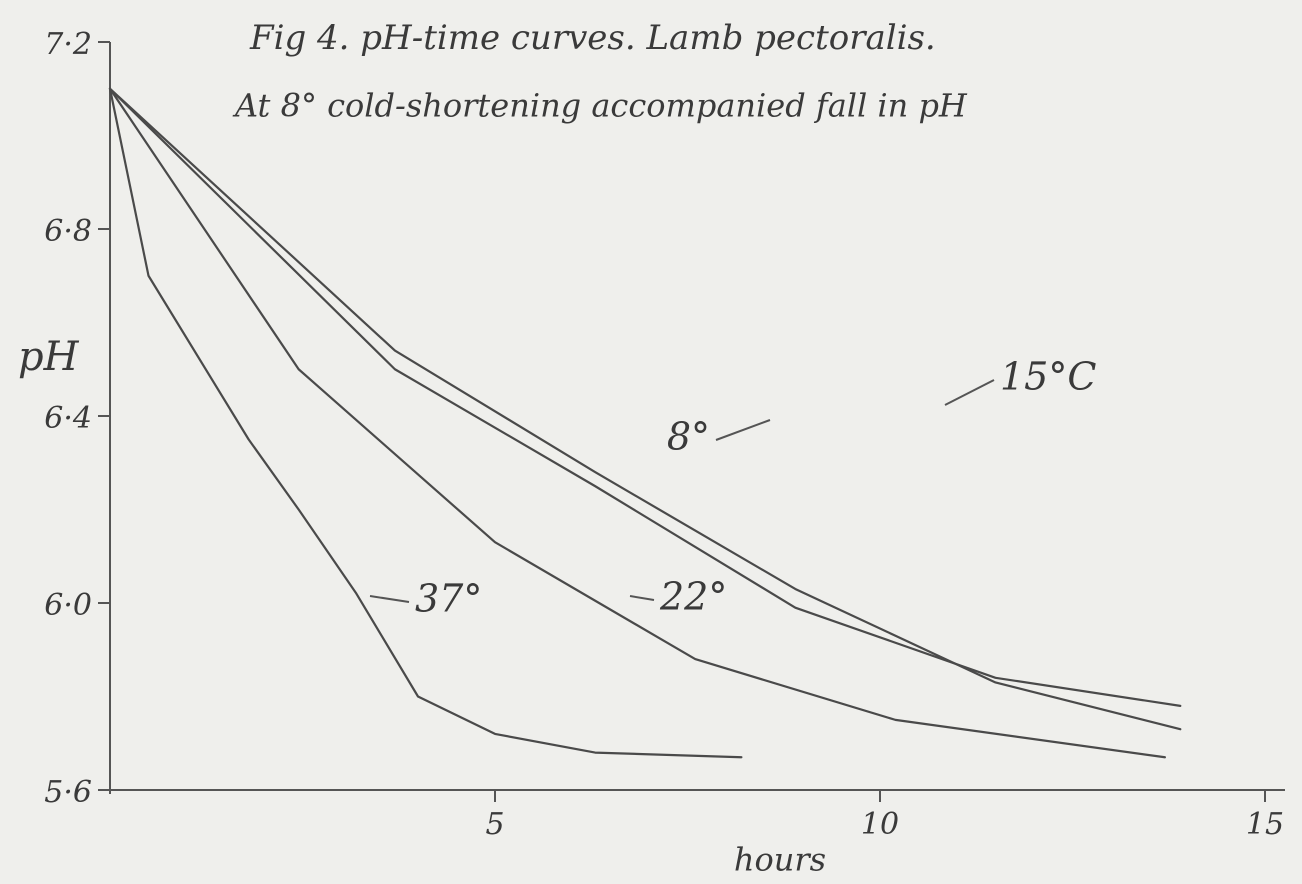 Image resolution: width=1302 pixels, height=884 pixels. Describe the element at coordinates (448, 599) in the screenshot. I see `curve-label: 37°` at that location.